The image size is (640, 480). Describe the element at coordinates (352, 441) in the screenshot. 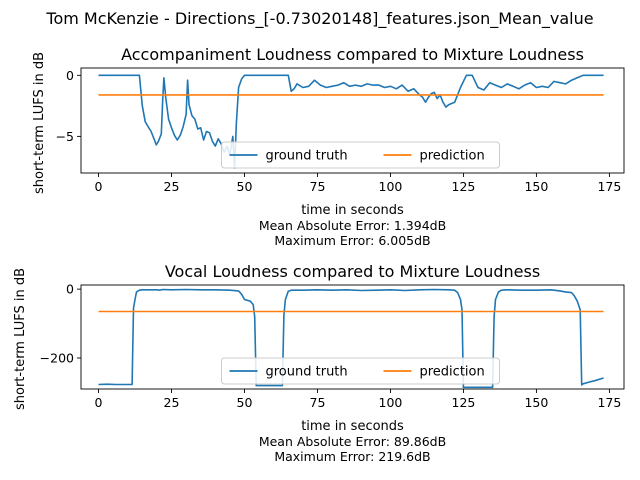

I see `mean-absolute-error: Mean Absolute Error: 89.86dB` at that location.